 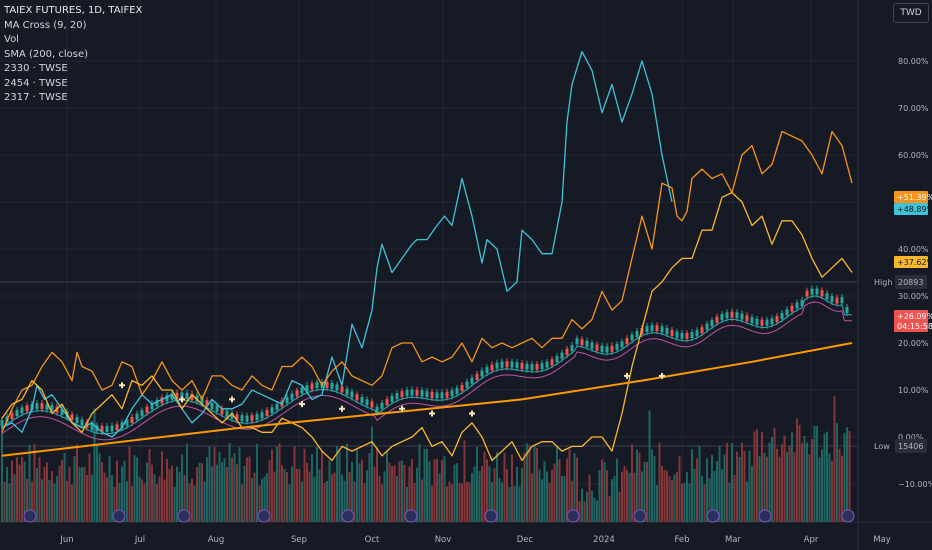 What do you see at coordinates (913, 296) in the screenshot?
I see `y-tick-label: 30.00%` at bounding box center [913, 296].